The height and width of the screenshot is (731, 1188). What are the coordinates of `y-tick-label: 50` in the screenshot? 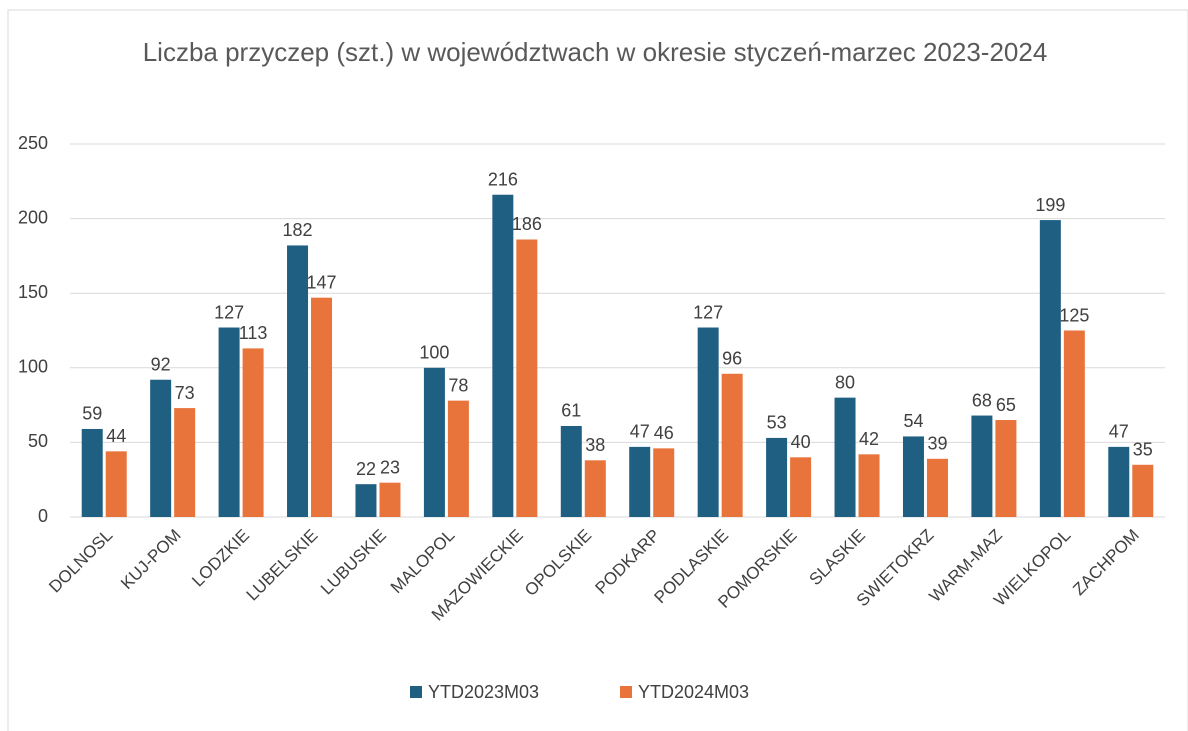 It's located at (38, 441).